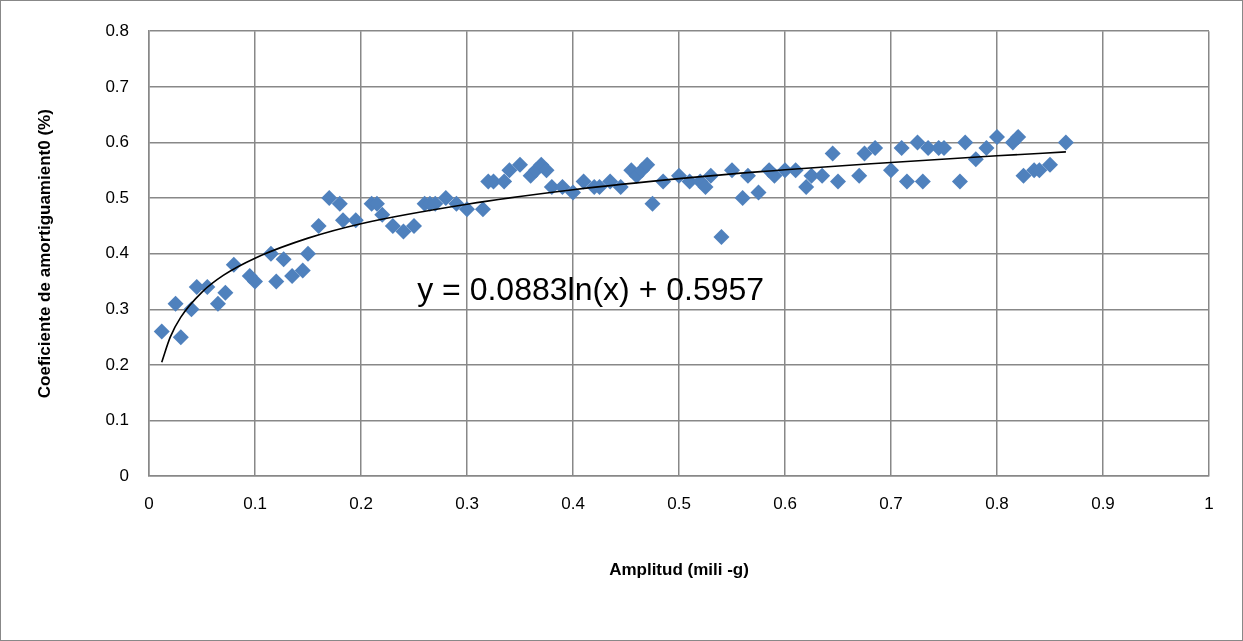 Image resolution: width=1243 pixels, height=641 pixels. Describe the element at coordinates (891, 504) in the screenshot. I see `x-tick-label: 0.7` at that location.